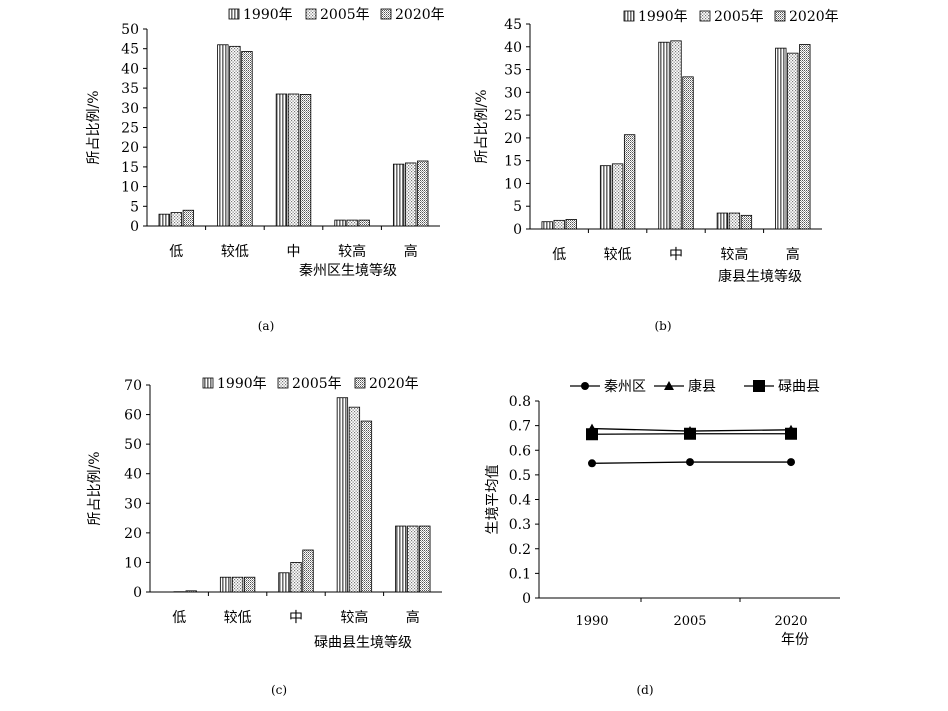 This screenshot has width=948, height=711. What do you see at coordinates (133, 386) in the screenshot?
I see `y-tick-label: 70` at bounding box center [133, 386].